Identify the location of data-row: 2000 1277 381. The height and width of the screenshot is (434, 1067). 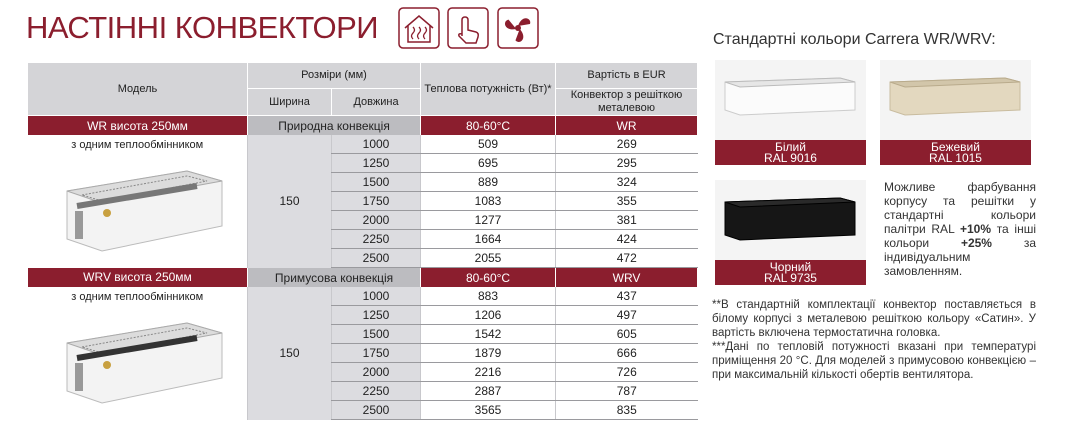
(363, 220).